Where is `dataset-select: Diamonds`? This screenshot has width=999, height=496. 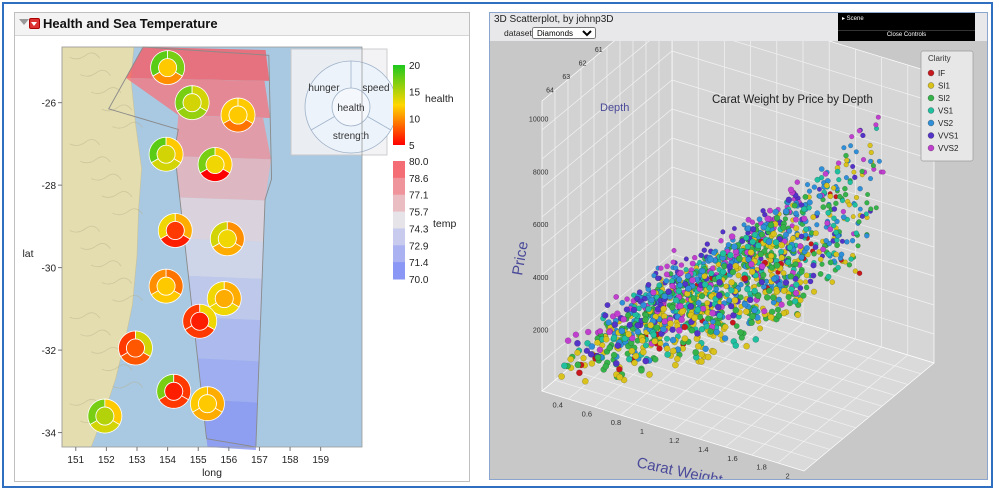 dataset-select: Diamonds is located at coordinates (564, 33).